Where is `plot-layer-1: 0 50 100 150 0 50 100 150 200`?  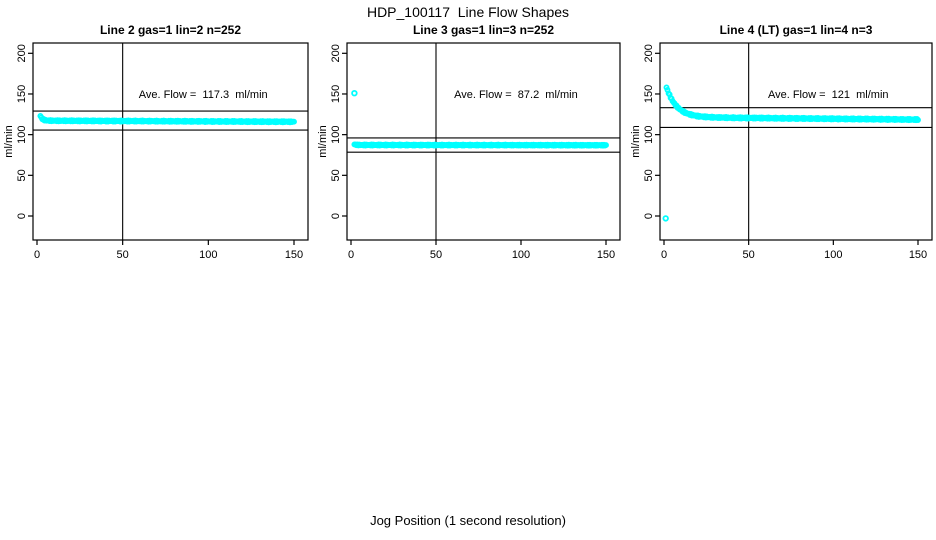
plot-layer-1: 0 50 100 150 0 50 100 150 200 is located at coordinates (475, 151).